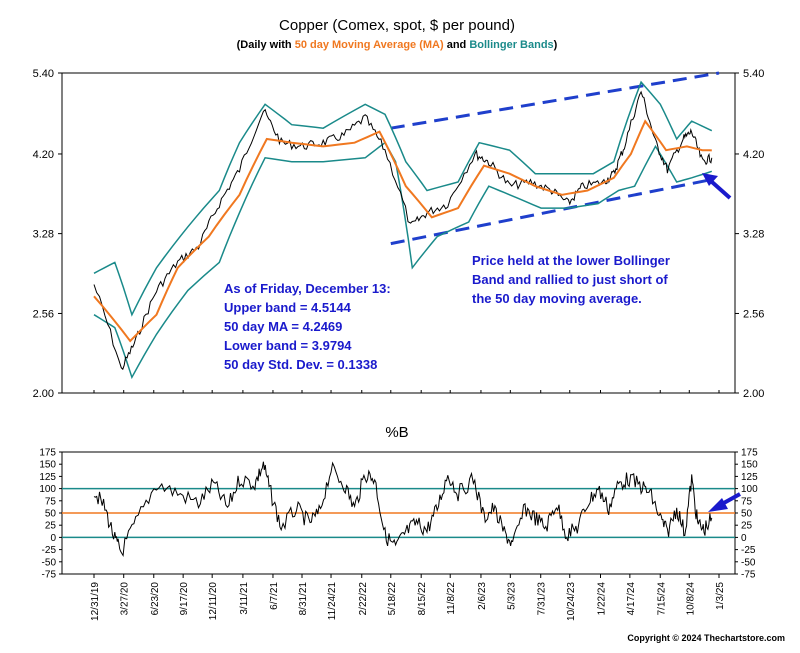 The image size is (800, 653). Describe the element at coordinates (749, 477) in the screenshot. I see `pctb-y-tick-label-right: 125` at that location.